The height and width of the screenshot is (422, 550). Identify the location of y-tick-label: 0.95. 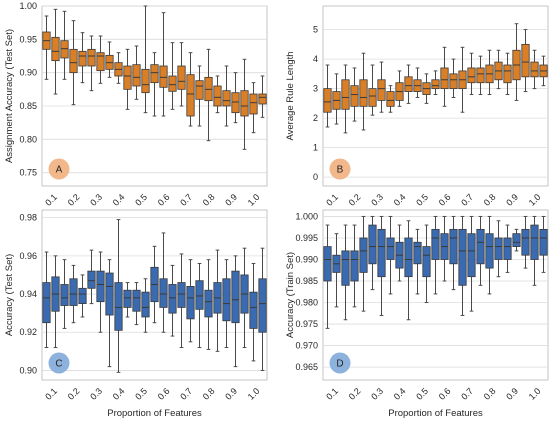
(28, 39).